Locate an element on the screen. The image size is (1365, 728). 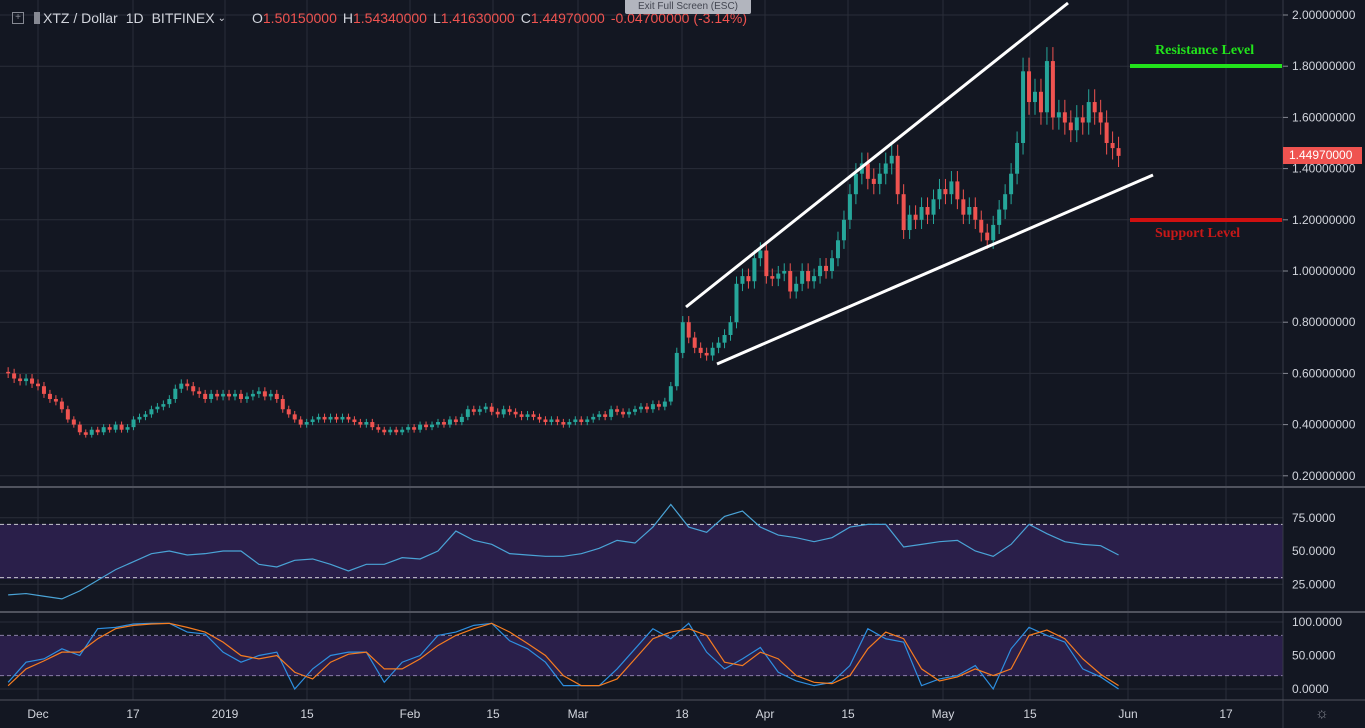
close-label: C is located at coordinates (525, 18).